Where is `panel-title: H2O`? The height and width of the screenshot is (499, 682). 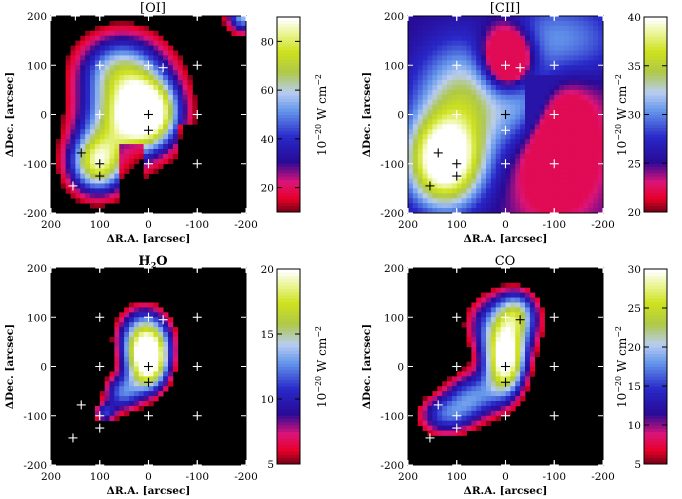
panel-title: H2O is located at coordinates (152, 262).